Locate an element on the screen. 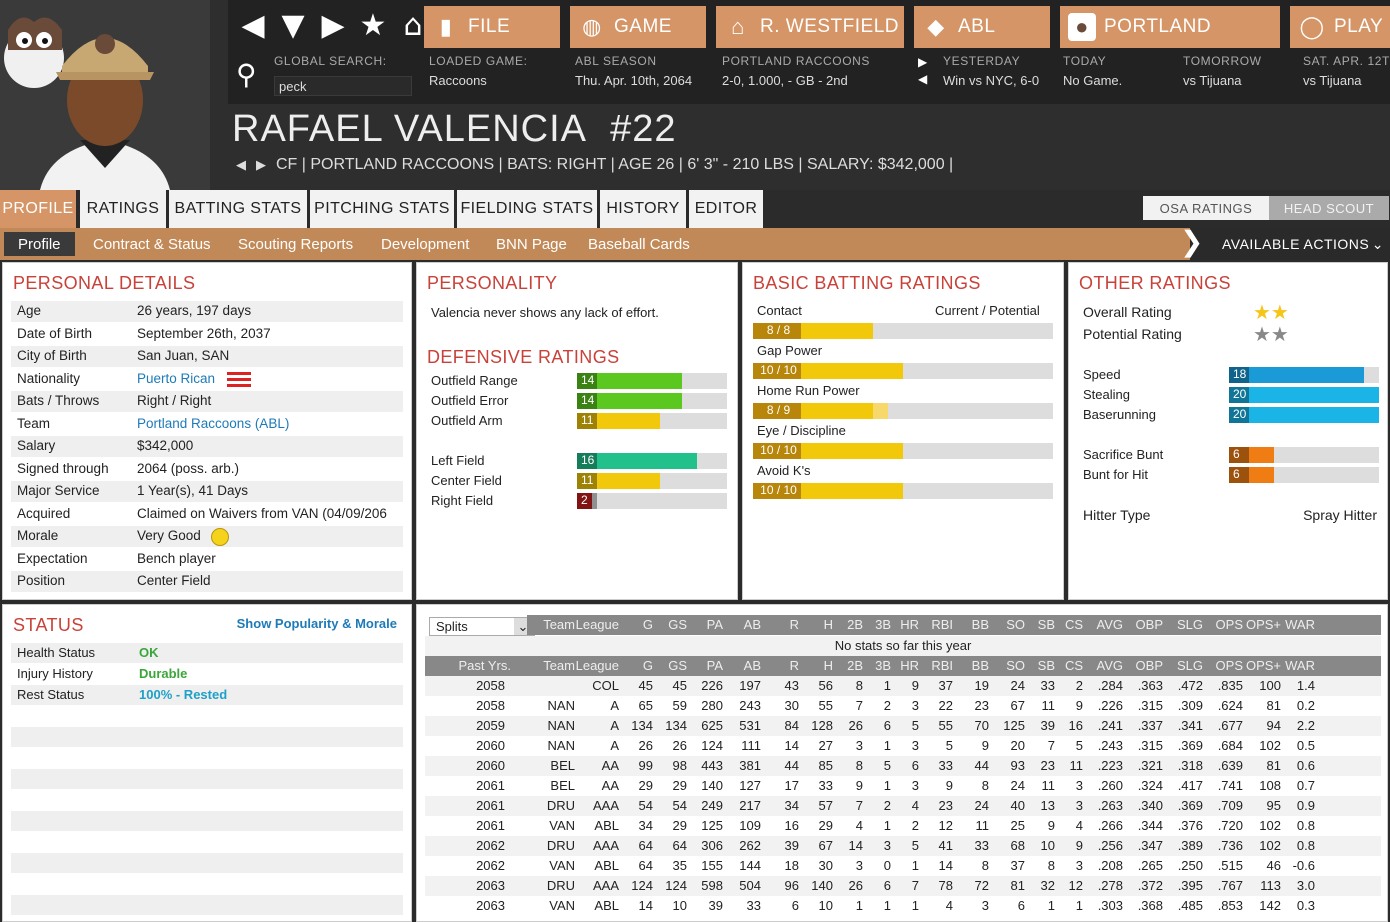  osa-ratings-button: OSA RATINGS is located at coordinates (1206, 208).